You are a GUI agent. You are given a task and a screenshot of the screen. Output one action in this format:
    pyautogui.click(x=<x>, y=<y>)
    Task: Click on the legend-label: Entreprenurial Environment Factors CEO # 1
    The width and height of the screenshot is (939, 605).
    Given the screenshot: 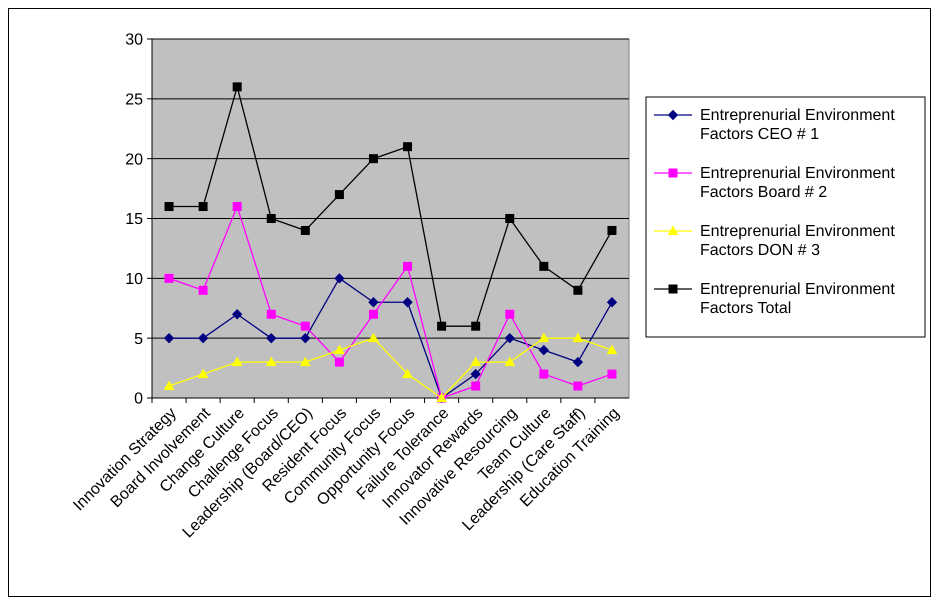 What is the action you would take?
    pyautogui.click(x=798, y=124)
    